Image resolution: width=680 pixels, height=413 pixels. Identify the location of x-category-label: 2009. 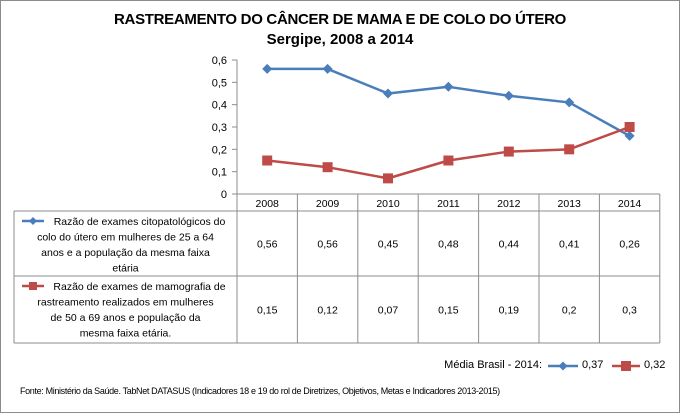
(328, 204).